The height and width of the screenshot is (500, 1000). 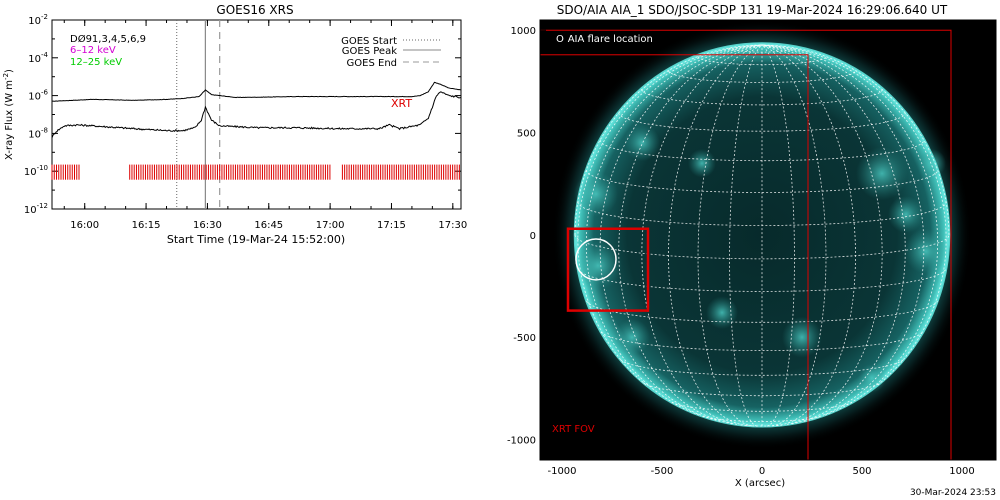 What do you see at coordinates (255, 172) in the screenshot?
I see `xrt-coverage-bars` at bounding box center [255, 172].